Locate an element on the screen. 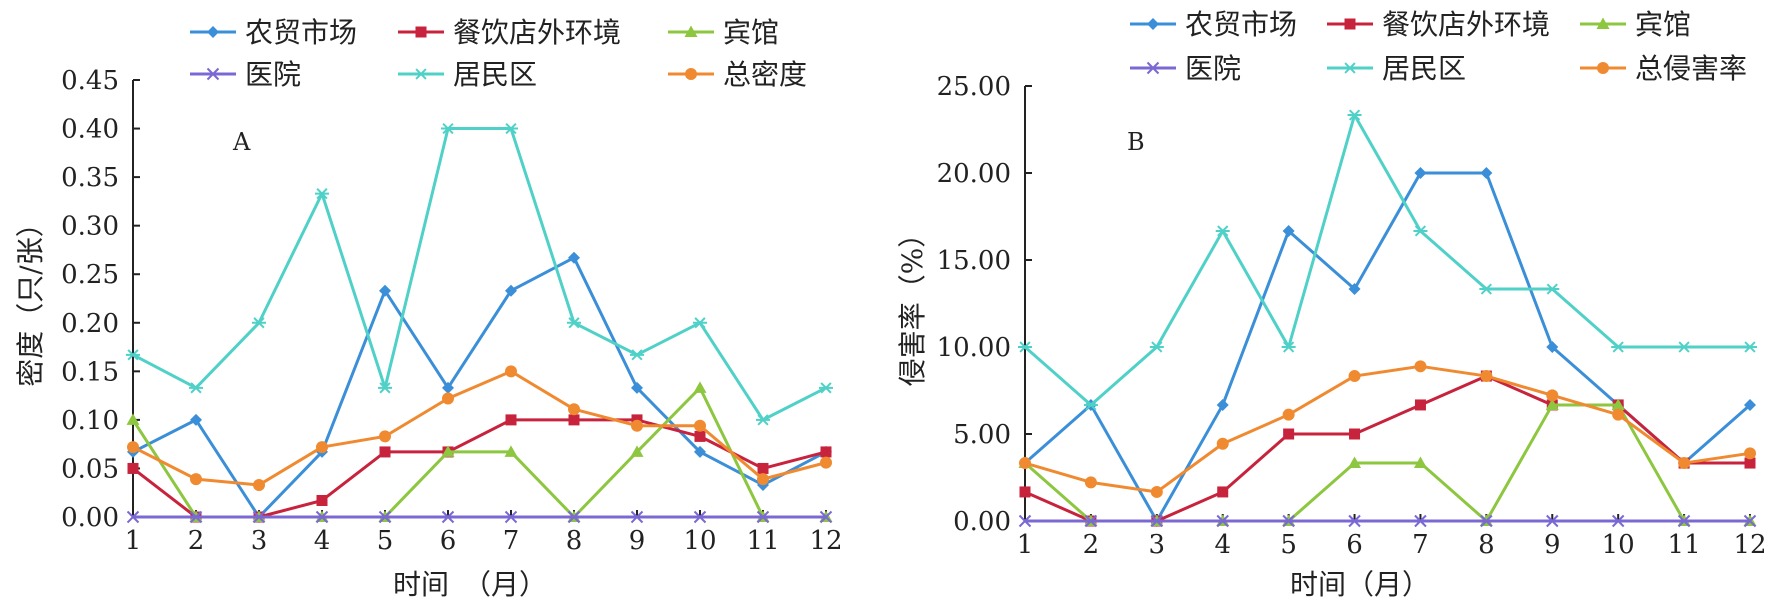 Image resolution: width=1780 pixels, height=614 pixels. y-tick-label: 0.00 is located at coordinates (90, 518).